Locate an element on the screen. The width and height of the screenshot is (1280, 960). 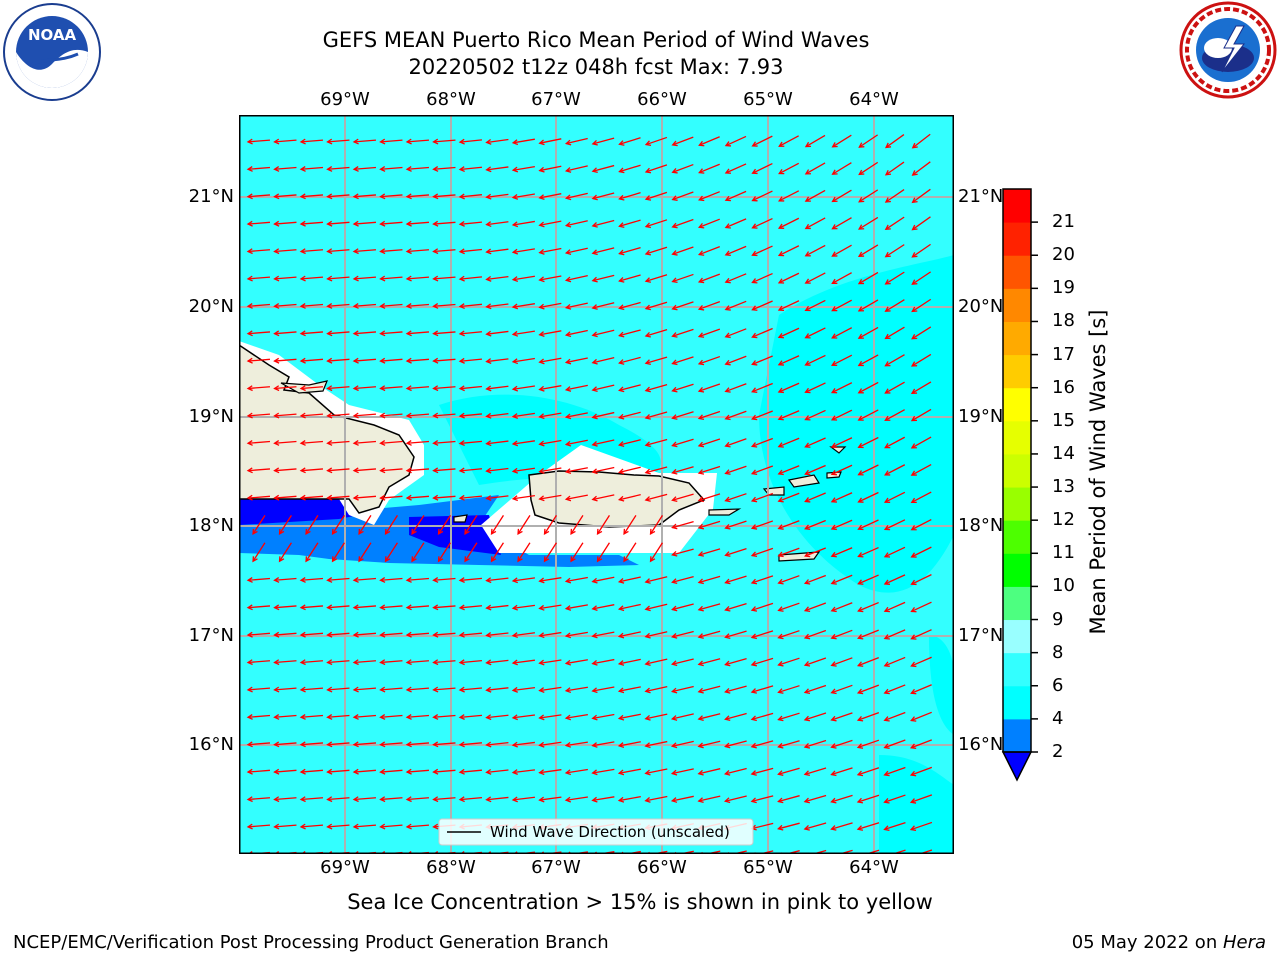
noaa-logo: NOAA is located at coordinates (52, 52).